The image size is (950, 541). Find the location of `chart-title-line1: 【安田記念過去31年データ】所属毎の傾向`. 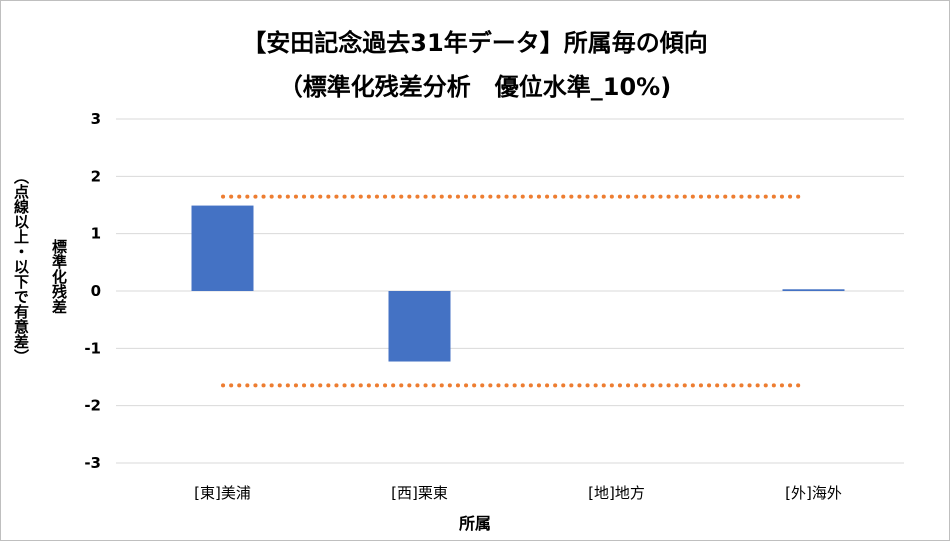

chart-title-line1: 【安田記念過去31年データ】所属毎の傾向 is located at coordinates (475, 43).